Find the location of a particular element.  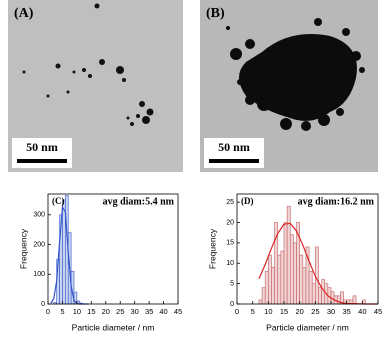

y-tick-label: 200 is located at coordinates (39, 244).